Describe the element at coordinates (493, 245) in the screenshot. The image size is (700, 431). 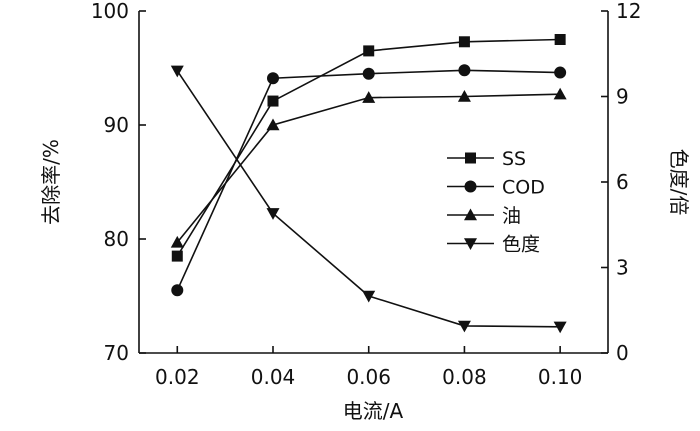
I see `legend-entry: 色度` at that location.